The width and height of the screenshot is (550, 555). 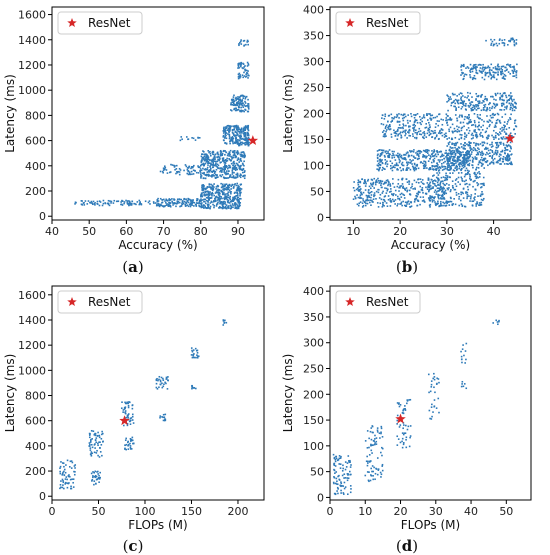 What do you see at coordinates (162, 124) in the screenshot?
I see `scatter-points` at bounding box center [162, 124].